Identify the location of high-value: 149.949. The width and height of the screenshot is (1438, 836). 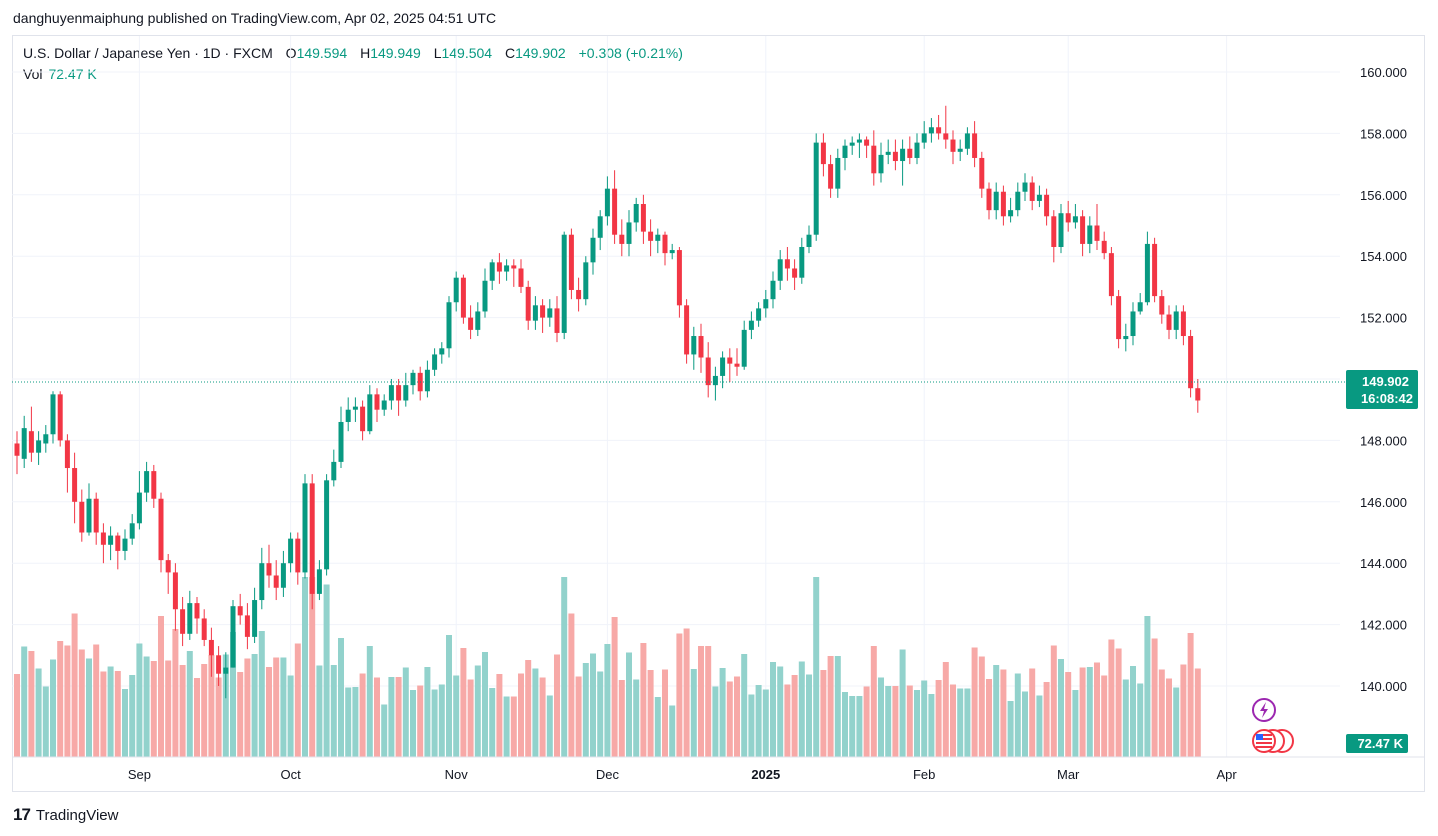
(395, 53).